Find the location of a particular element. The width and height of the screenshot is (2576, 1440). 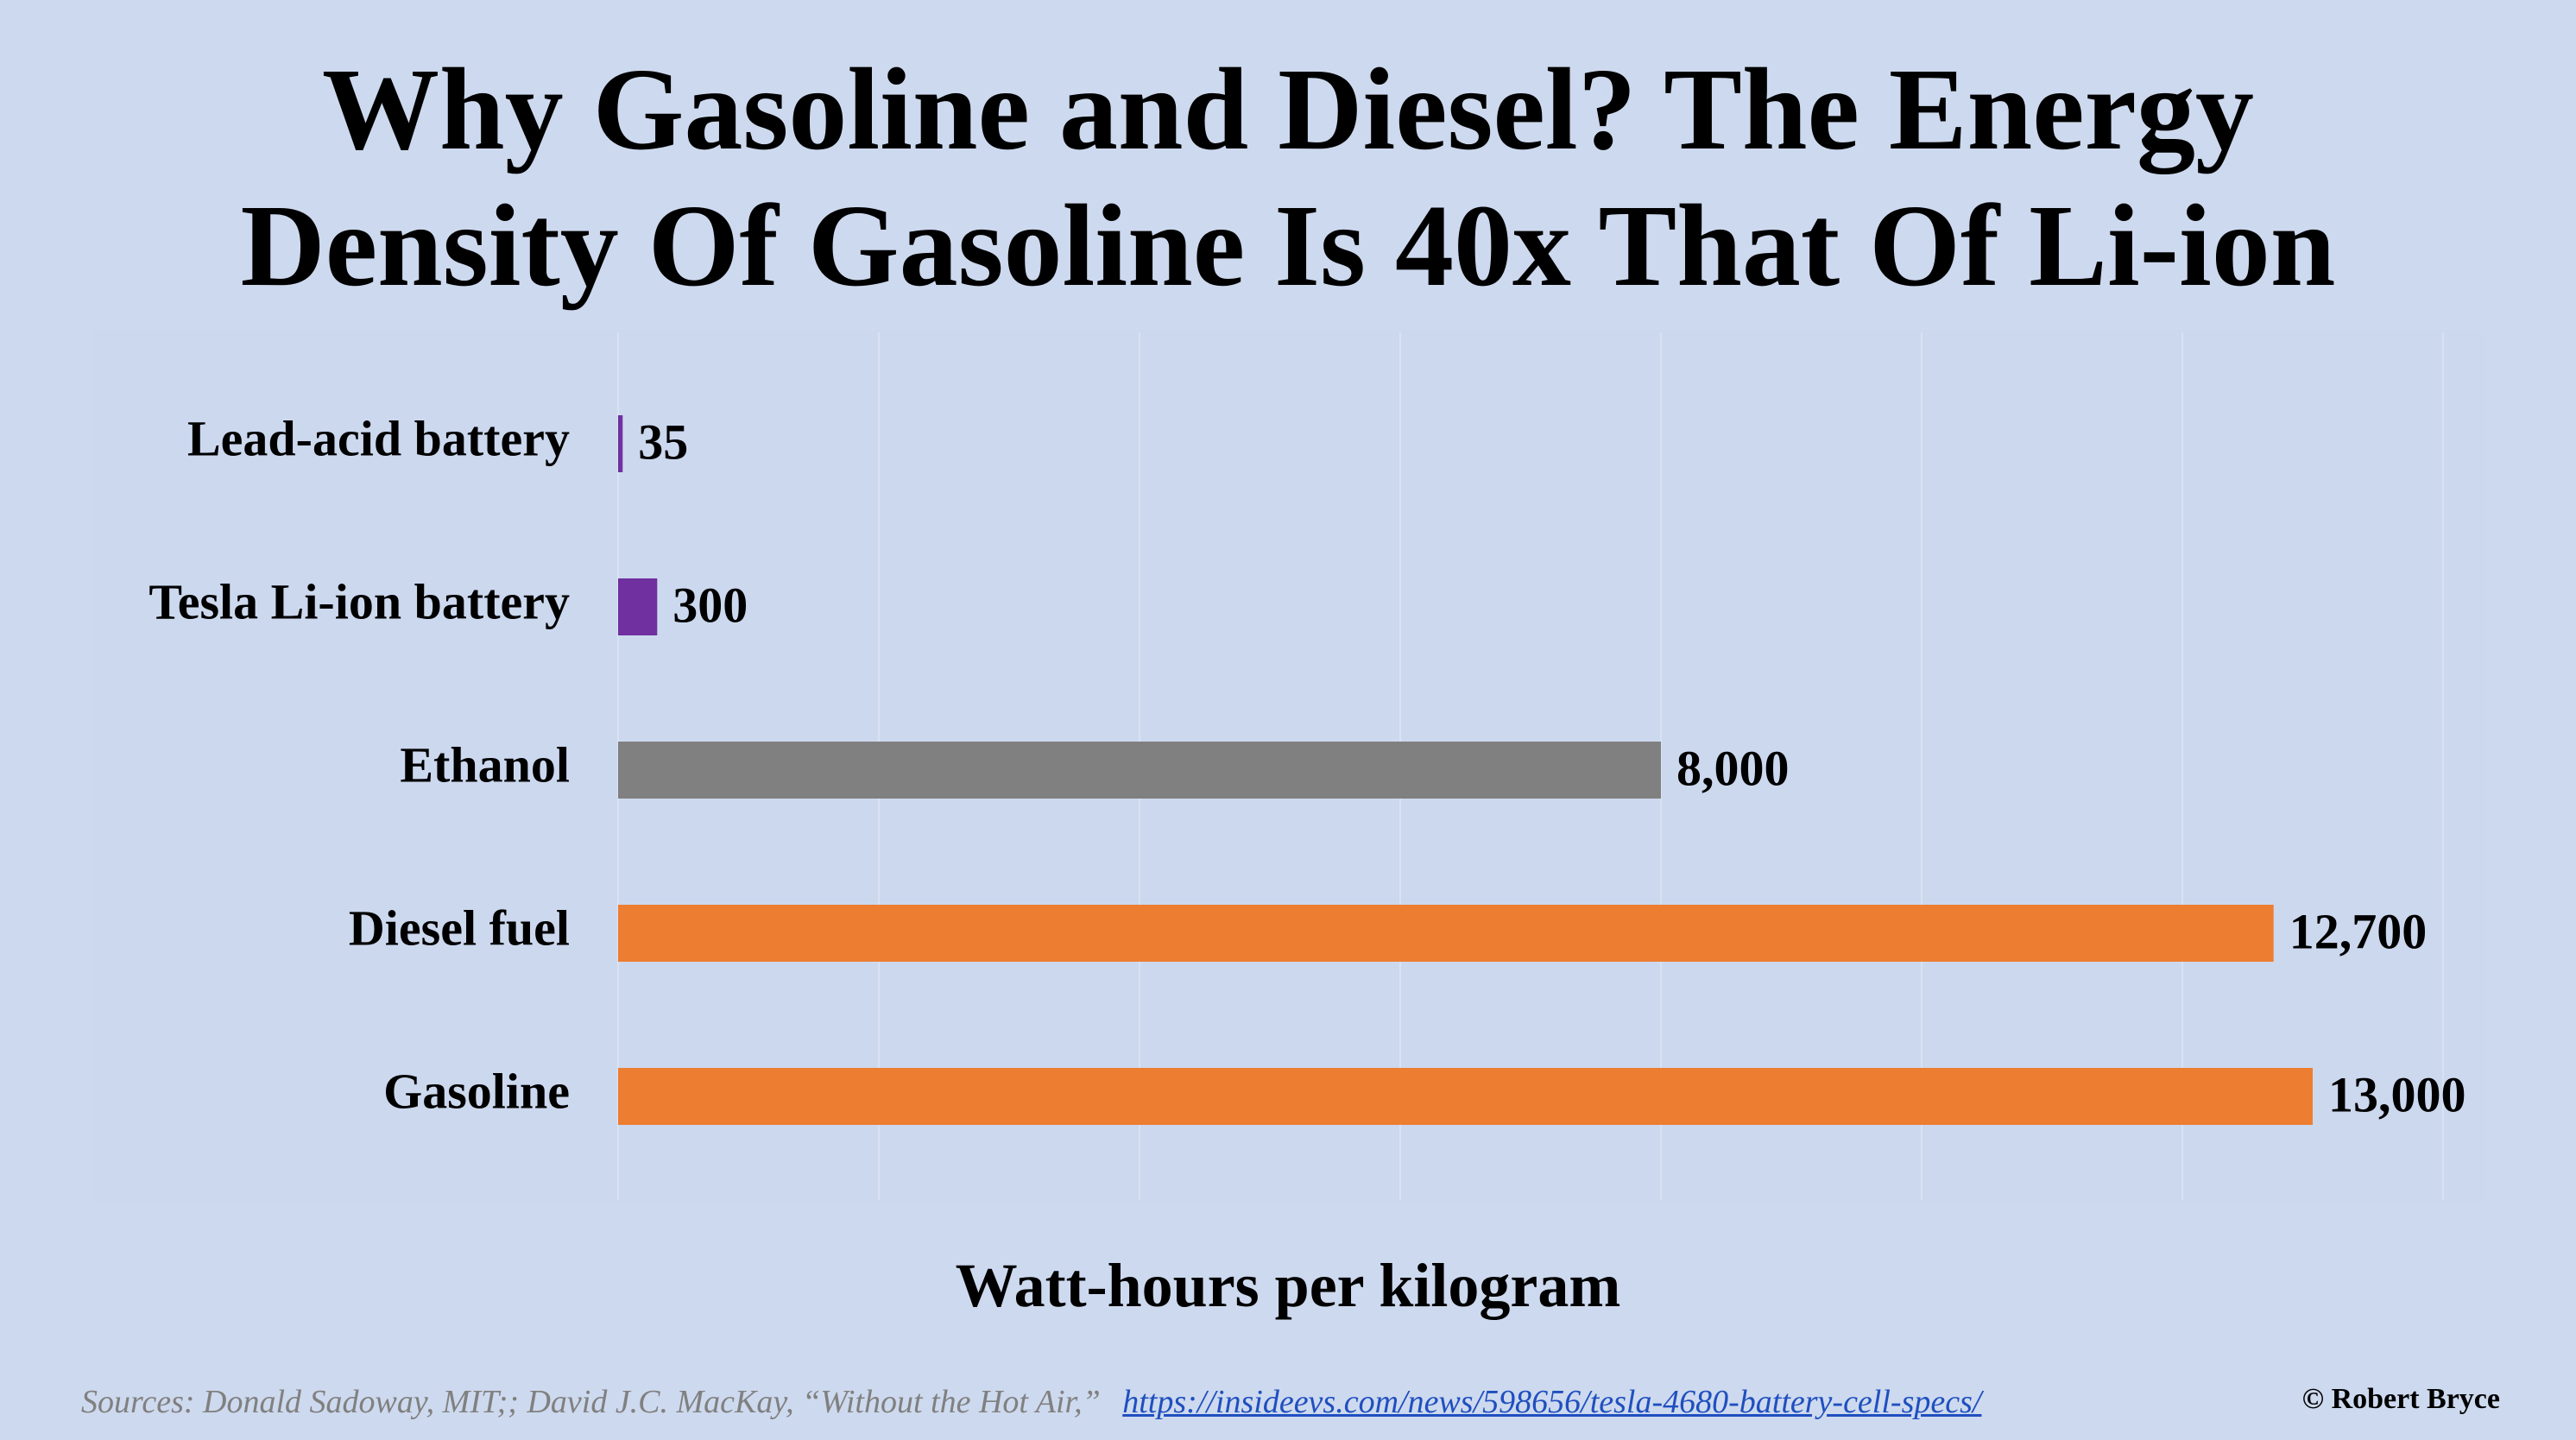

data-label: 13,000 is located at coordinates (2397, 1094).